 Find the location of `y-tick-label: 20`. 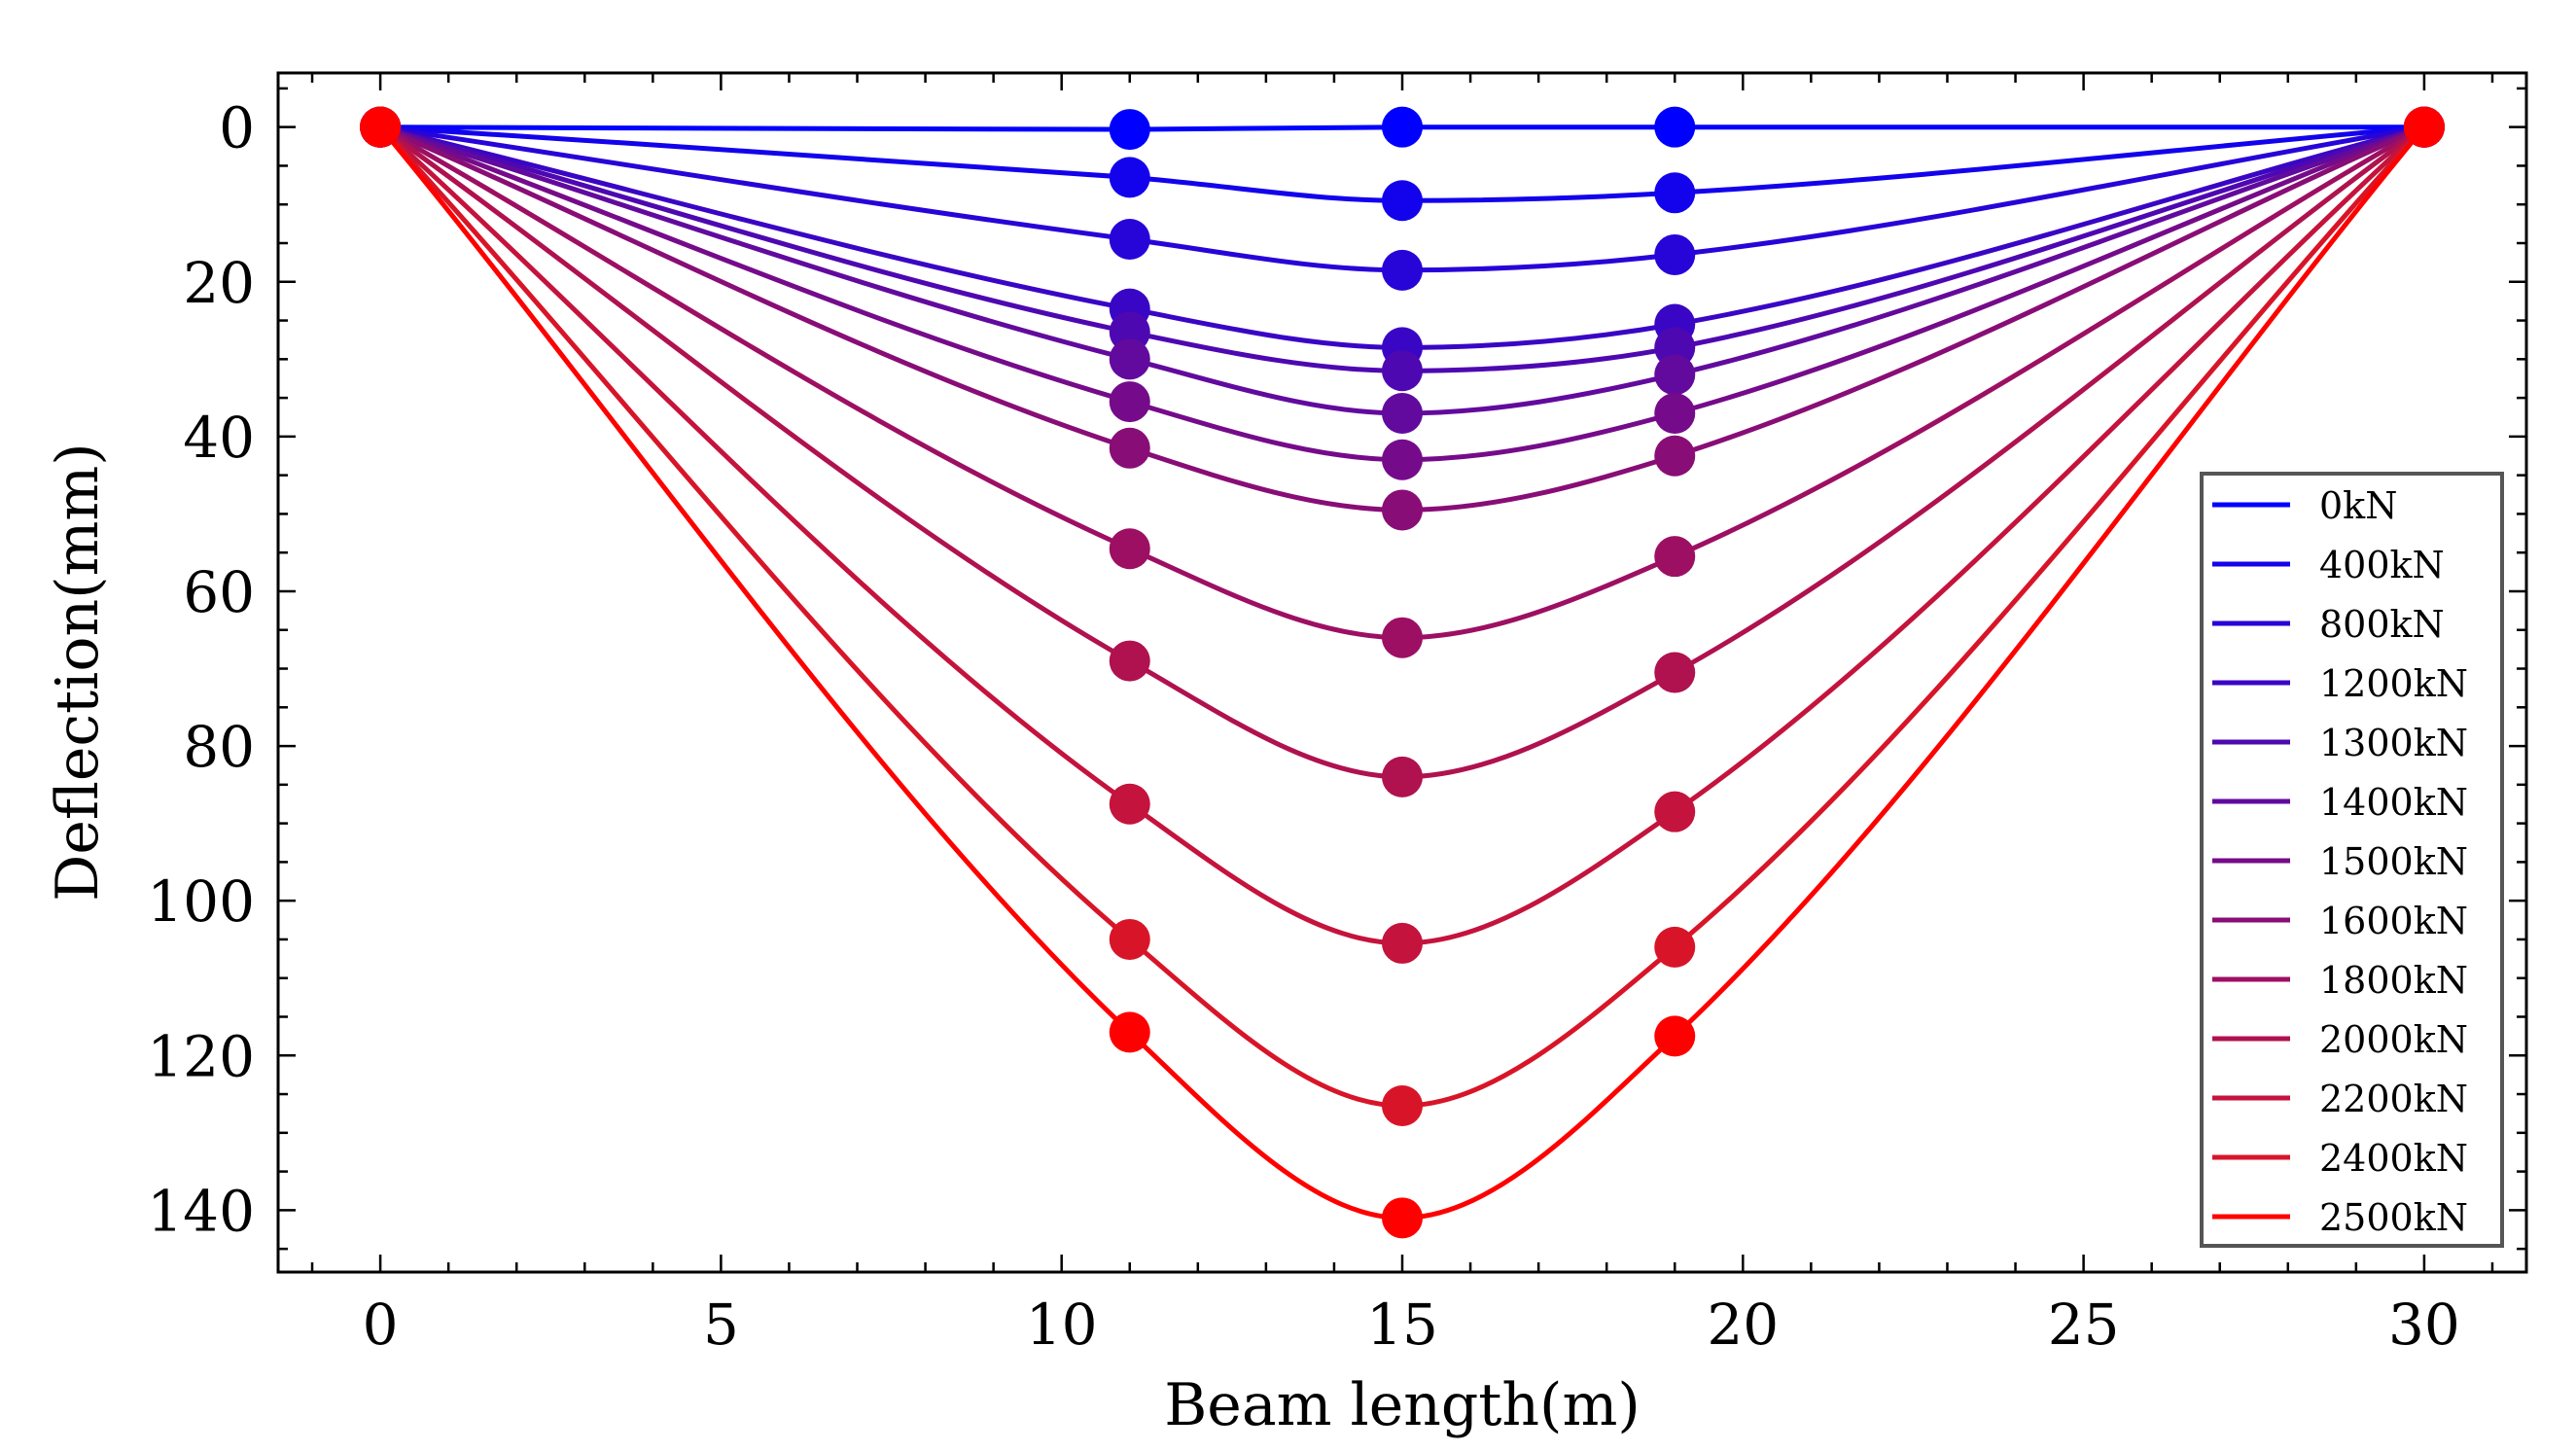

y-tick-label: 20 is located at coordinates (219, 283).